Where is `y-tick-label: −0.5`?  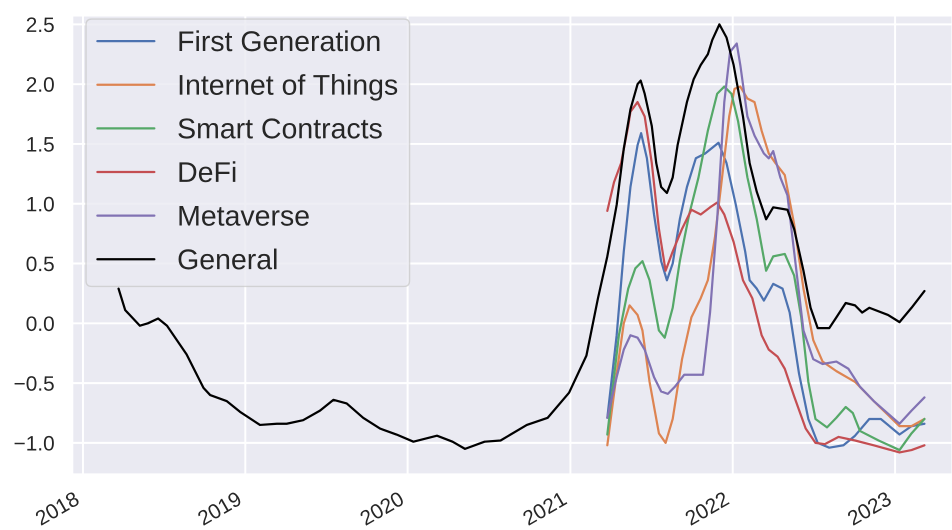
y-tick-label: −0.5 is located at coordinates (34, 383).